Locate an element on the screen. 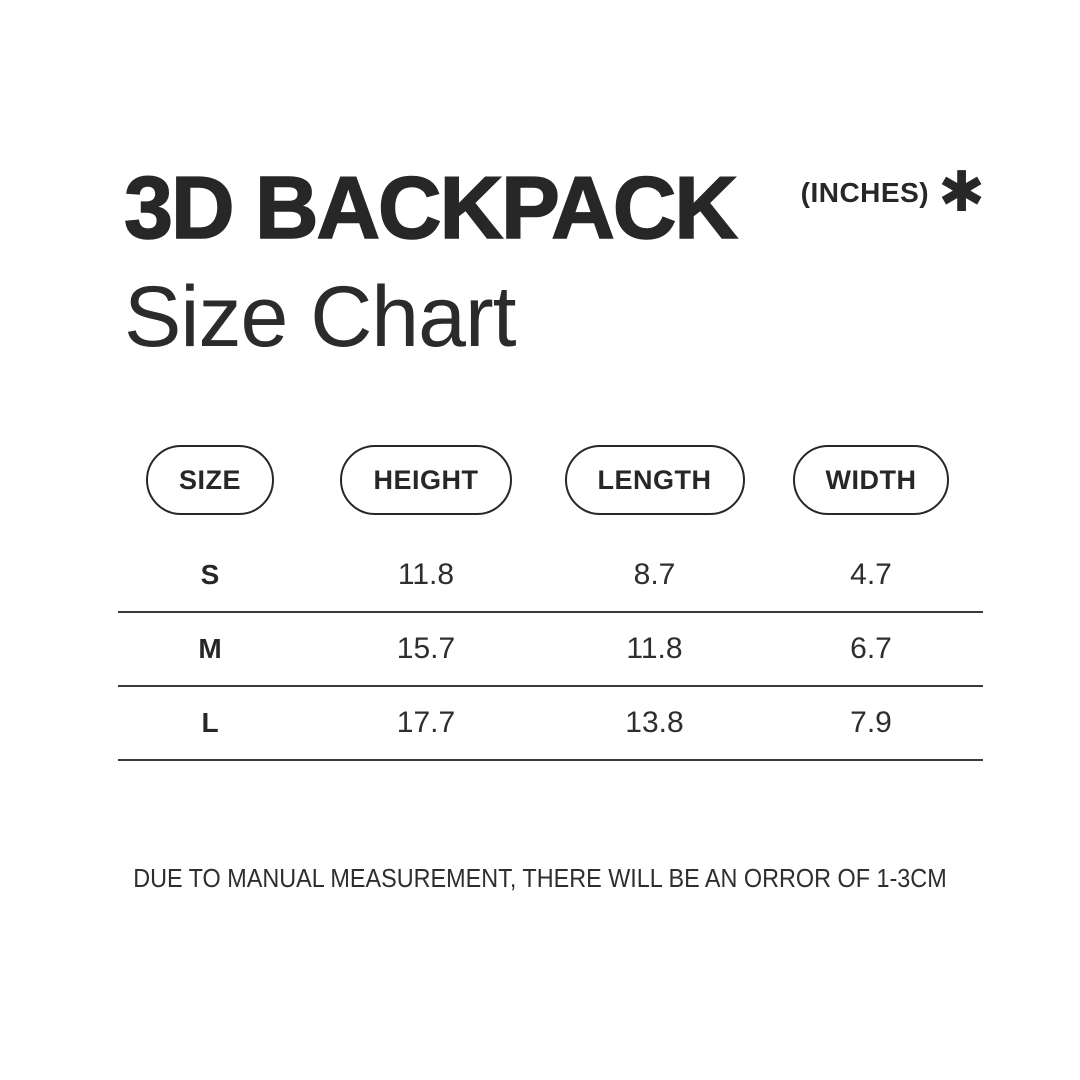 This screenshot has width=1080, height=1080. height-header-pill: HEIGHT is located at coordinates (426, 480).